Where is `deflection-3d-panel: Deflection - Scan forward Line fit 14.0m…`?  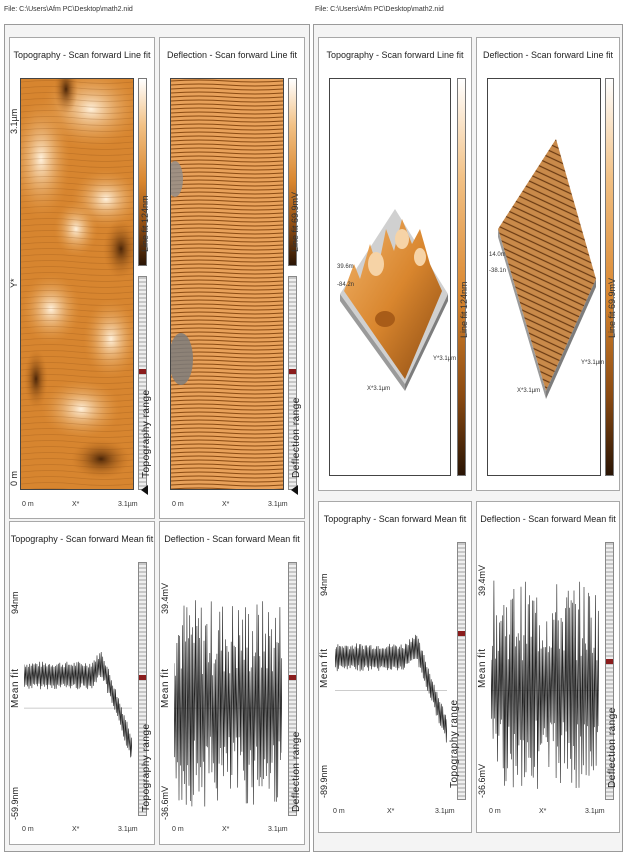
deflection-3d-panel: Deflection - Scan forward Line fit 14.0m… is located at coordinates (548, 264).